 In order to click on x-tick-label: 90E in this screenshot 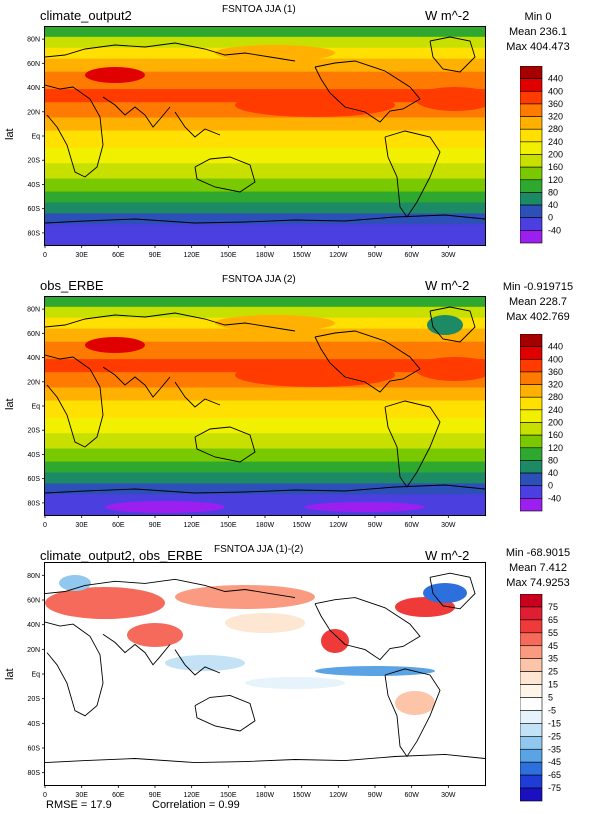, I will do `click(155, 255)`.